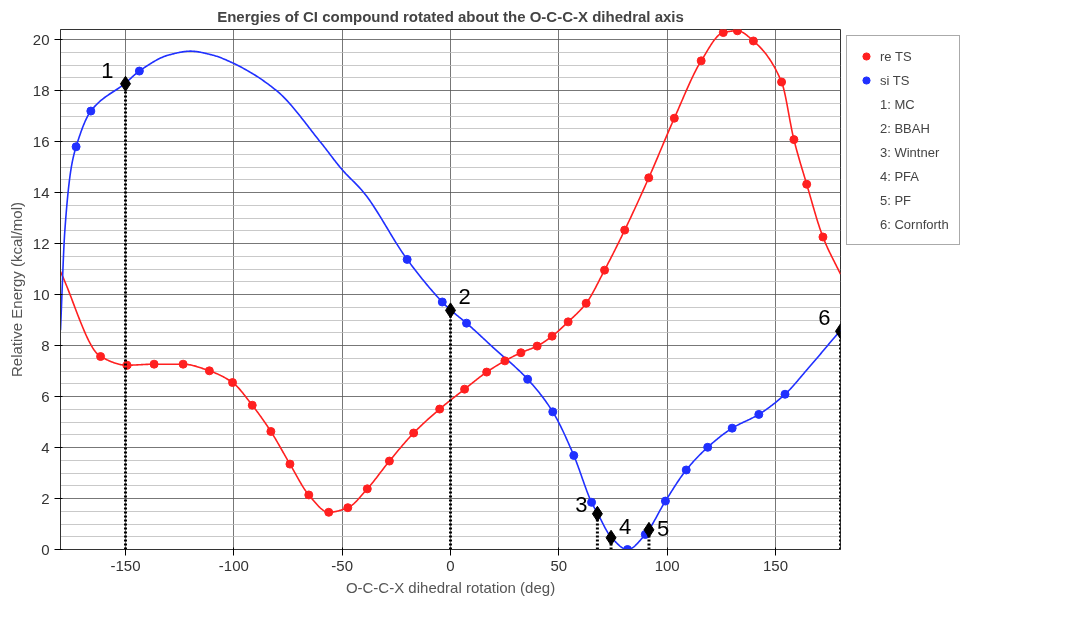 The image size is (1088, 630). What do you see at coordinates (824, 318) in the screenshot?
I see `annotation: 6` at bounding box center [824, 318].